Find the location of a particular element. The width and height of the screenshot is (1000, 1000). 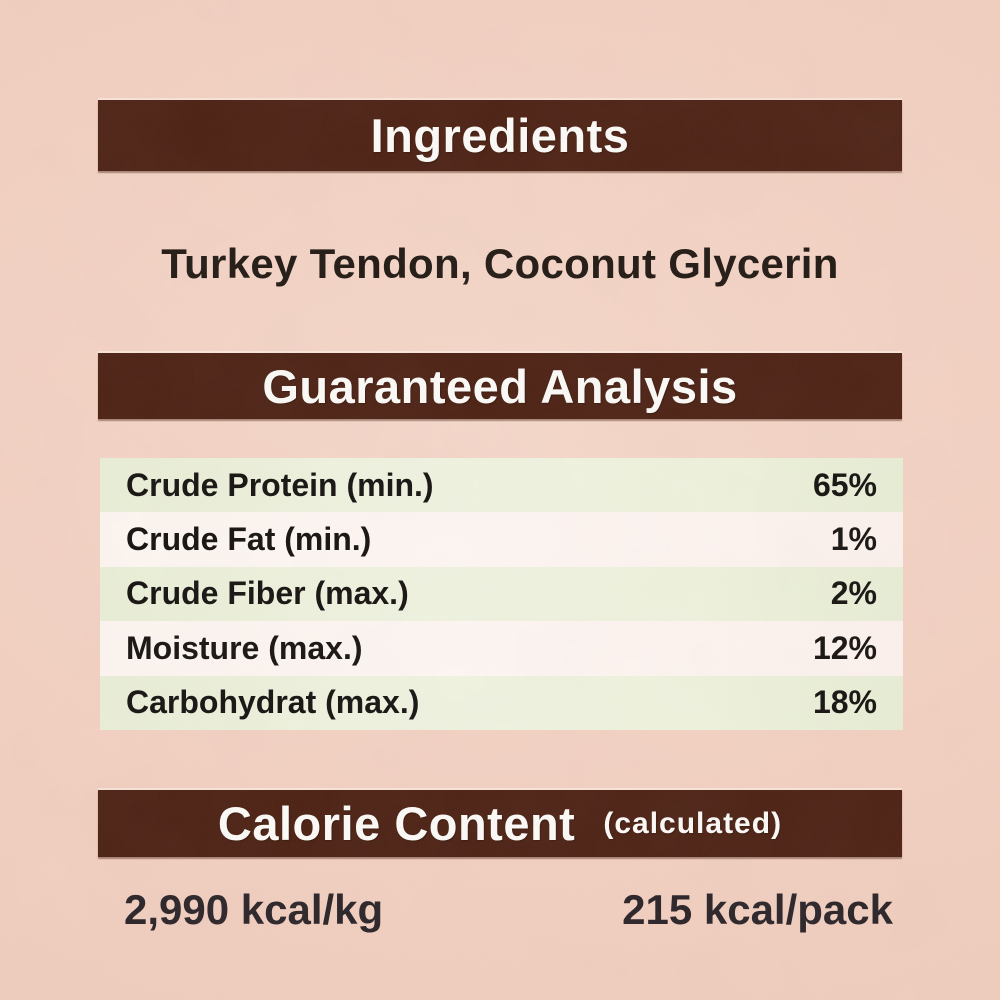

table-row-crude-protein: Crude Protein (min.) 65% is located at coordinates (501, 485).